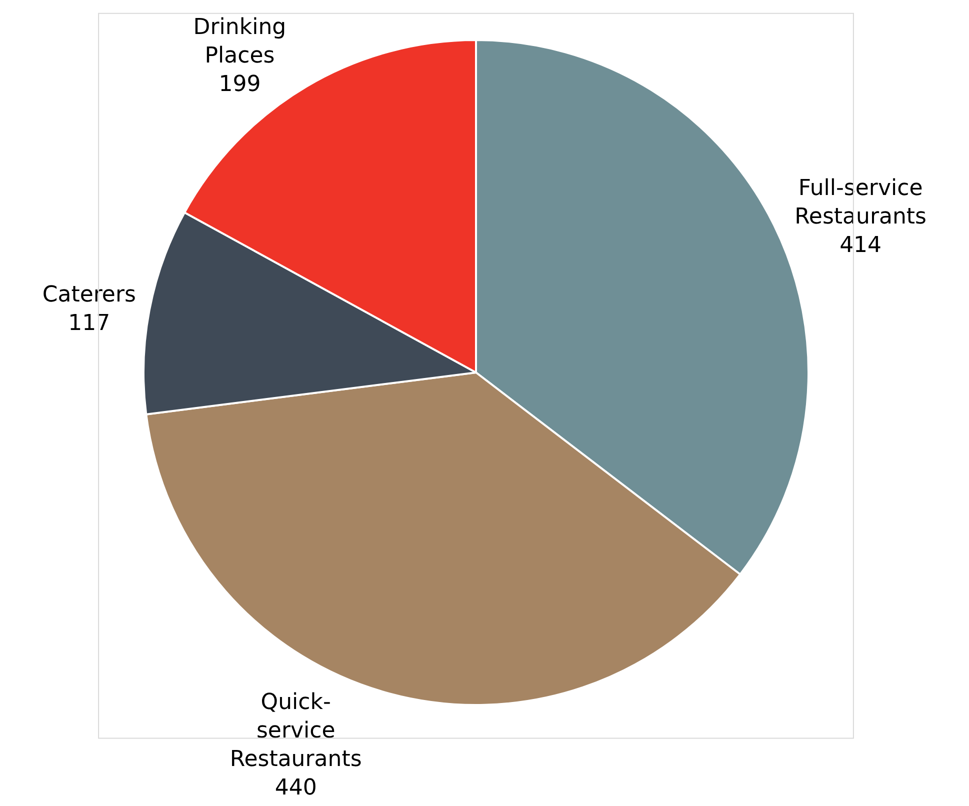 Image resolution: width=969 pixels, height=806 pixels. I want to click on slice-label: Quick-service Restaurants, so click(296, 731).